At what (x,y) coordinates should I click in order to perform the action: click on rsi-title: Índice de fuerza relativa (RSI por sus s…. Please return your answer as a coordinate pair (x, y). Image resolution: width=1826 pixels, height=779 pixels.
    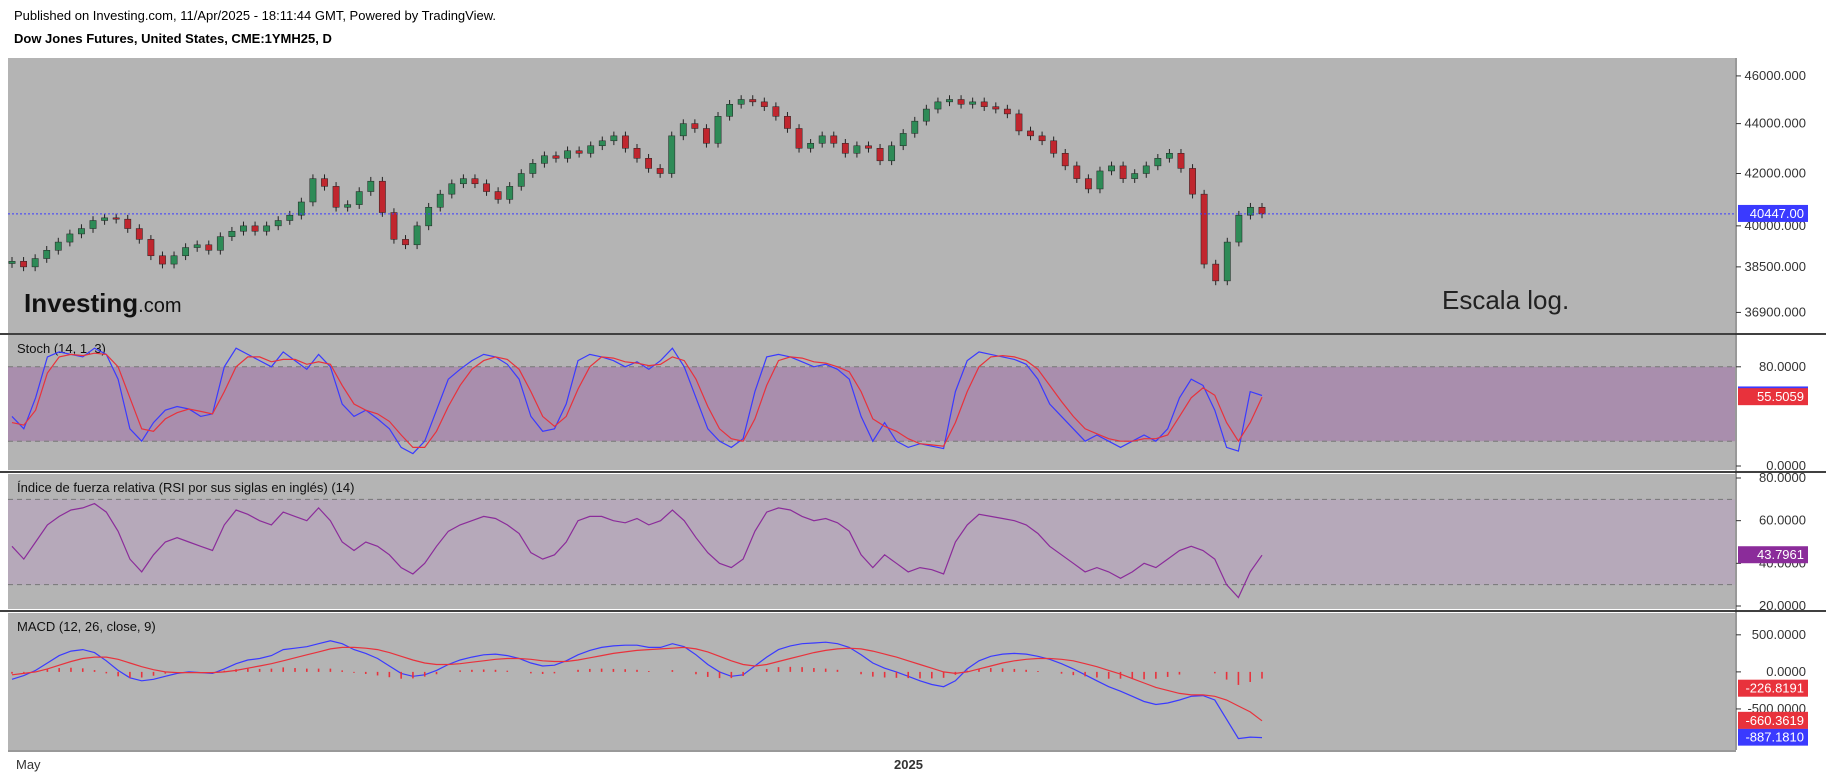
    Looking at the image, I should click on (185, 487).